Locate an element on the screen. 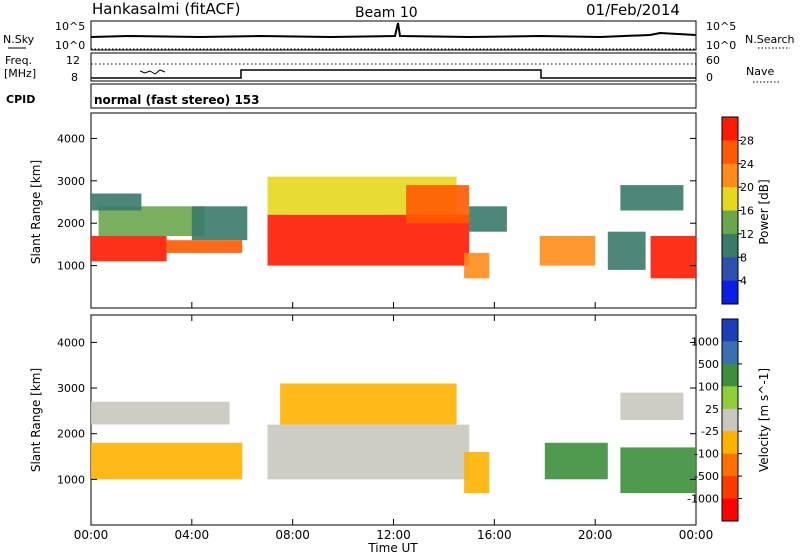  nsky-trace is located at coordinates (393, 30).